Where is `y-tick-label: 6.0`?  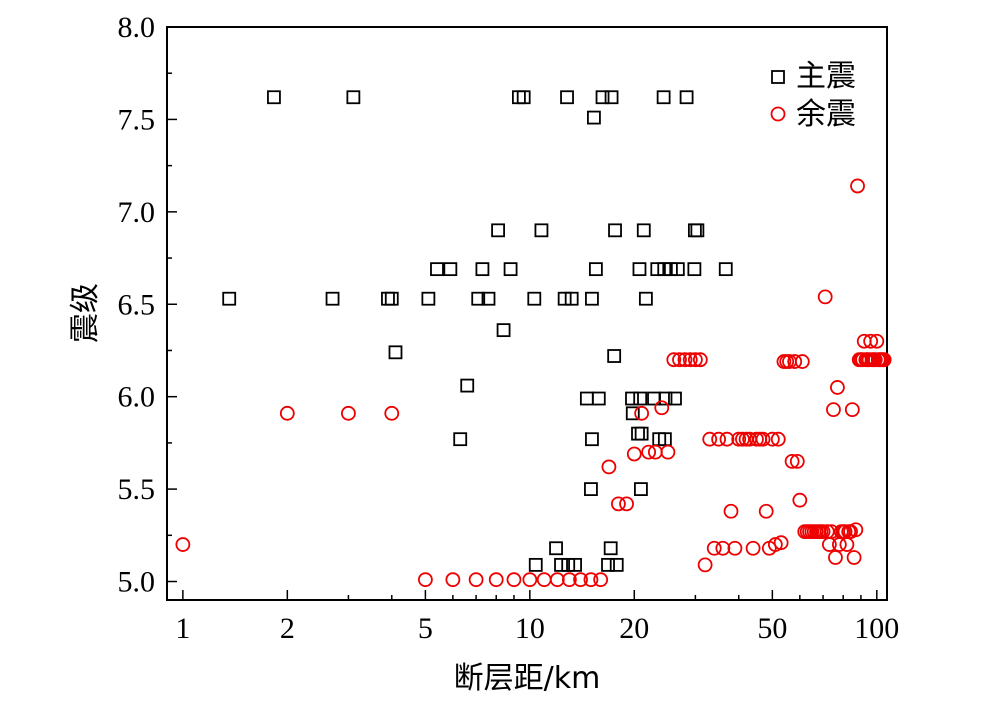
y-tick-label: 6.0 is located at coordinates (137, 397).